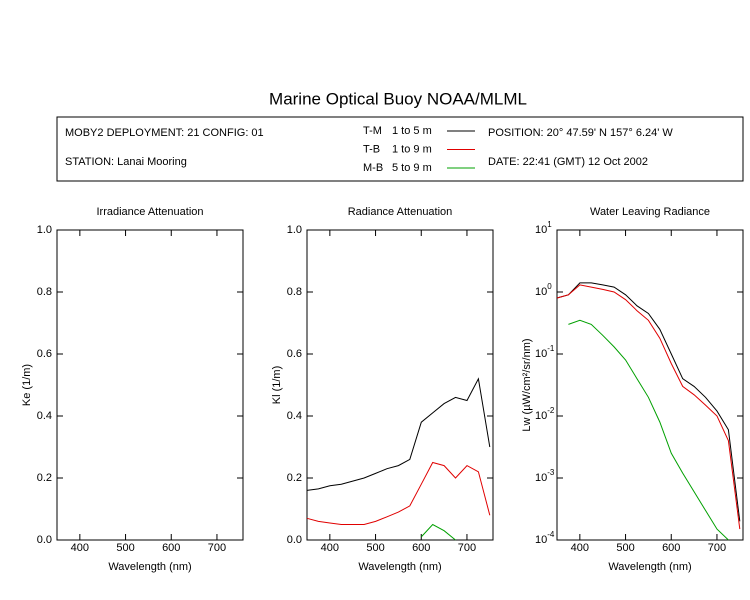  What do you see at coordinates (568, 162) in the screenshot?
I see `date: DATE: 22:41 (GMT) 12 Oct 2002` at bounding box center [568, 162].